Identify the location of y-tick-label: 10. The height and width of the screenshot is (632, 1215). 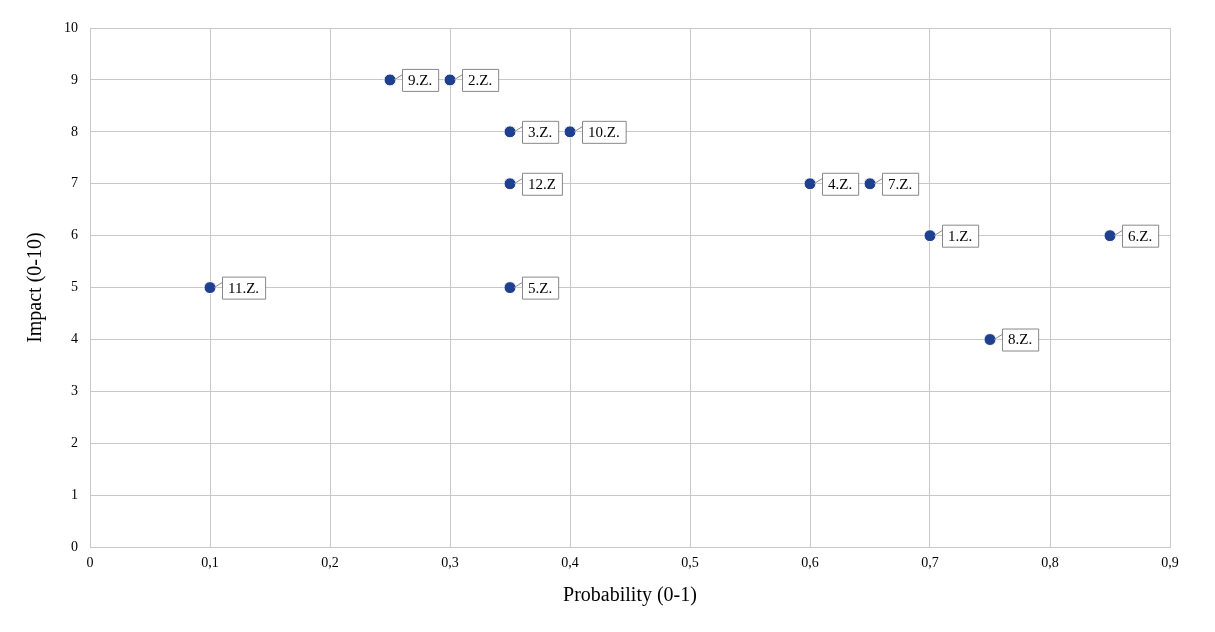
(71, 27).